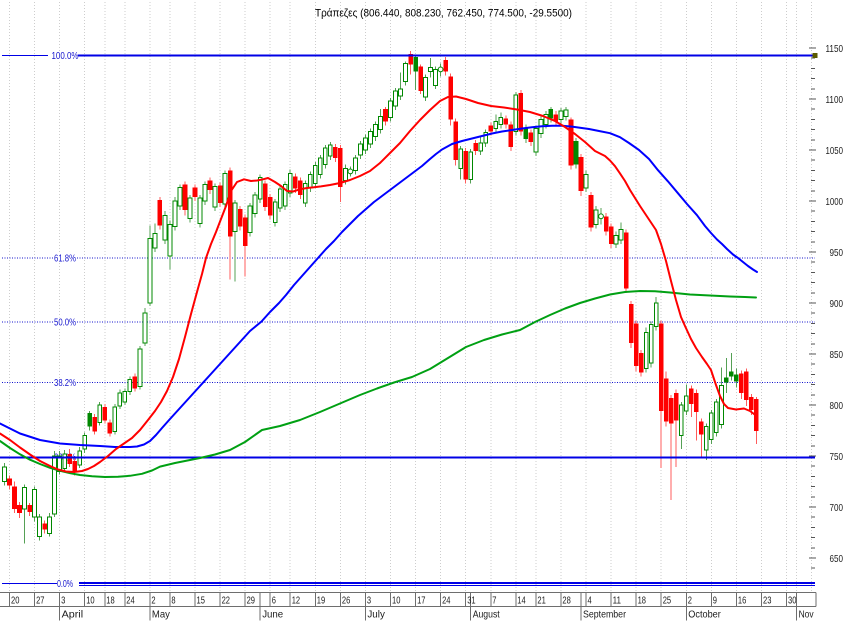 The image size is (844, 622). Describe the element at coordinates (65, 323) in the screenshot. I see `svg-text: 50.0%` at that location.